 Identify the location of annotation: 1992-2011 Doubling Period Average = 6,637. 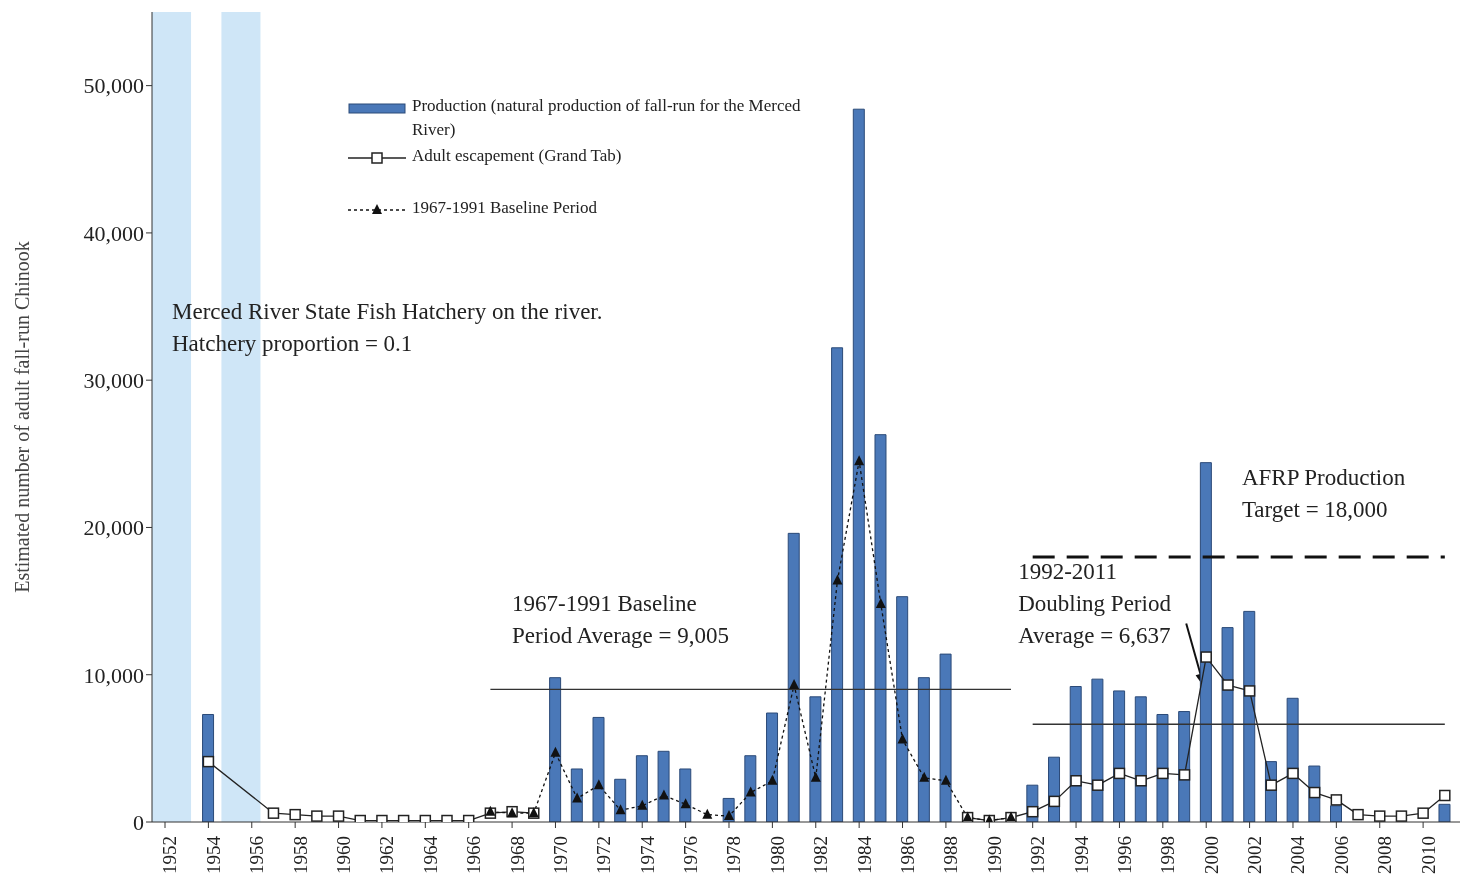
(1095, 604).